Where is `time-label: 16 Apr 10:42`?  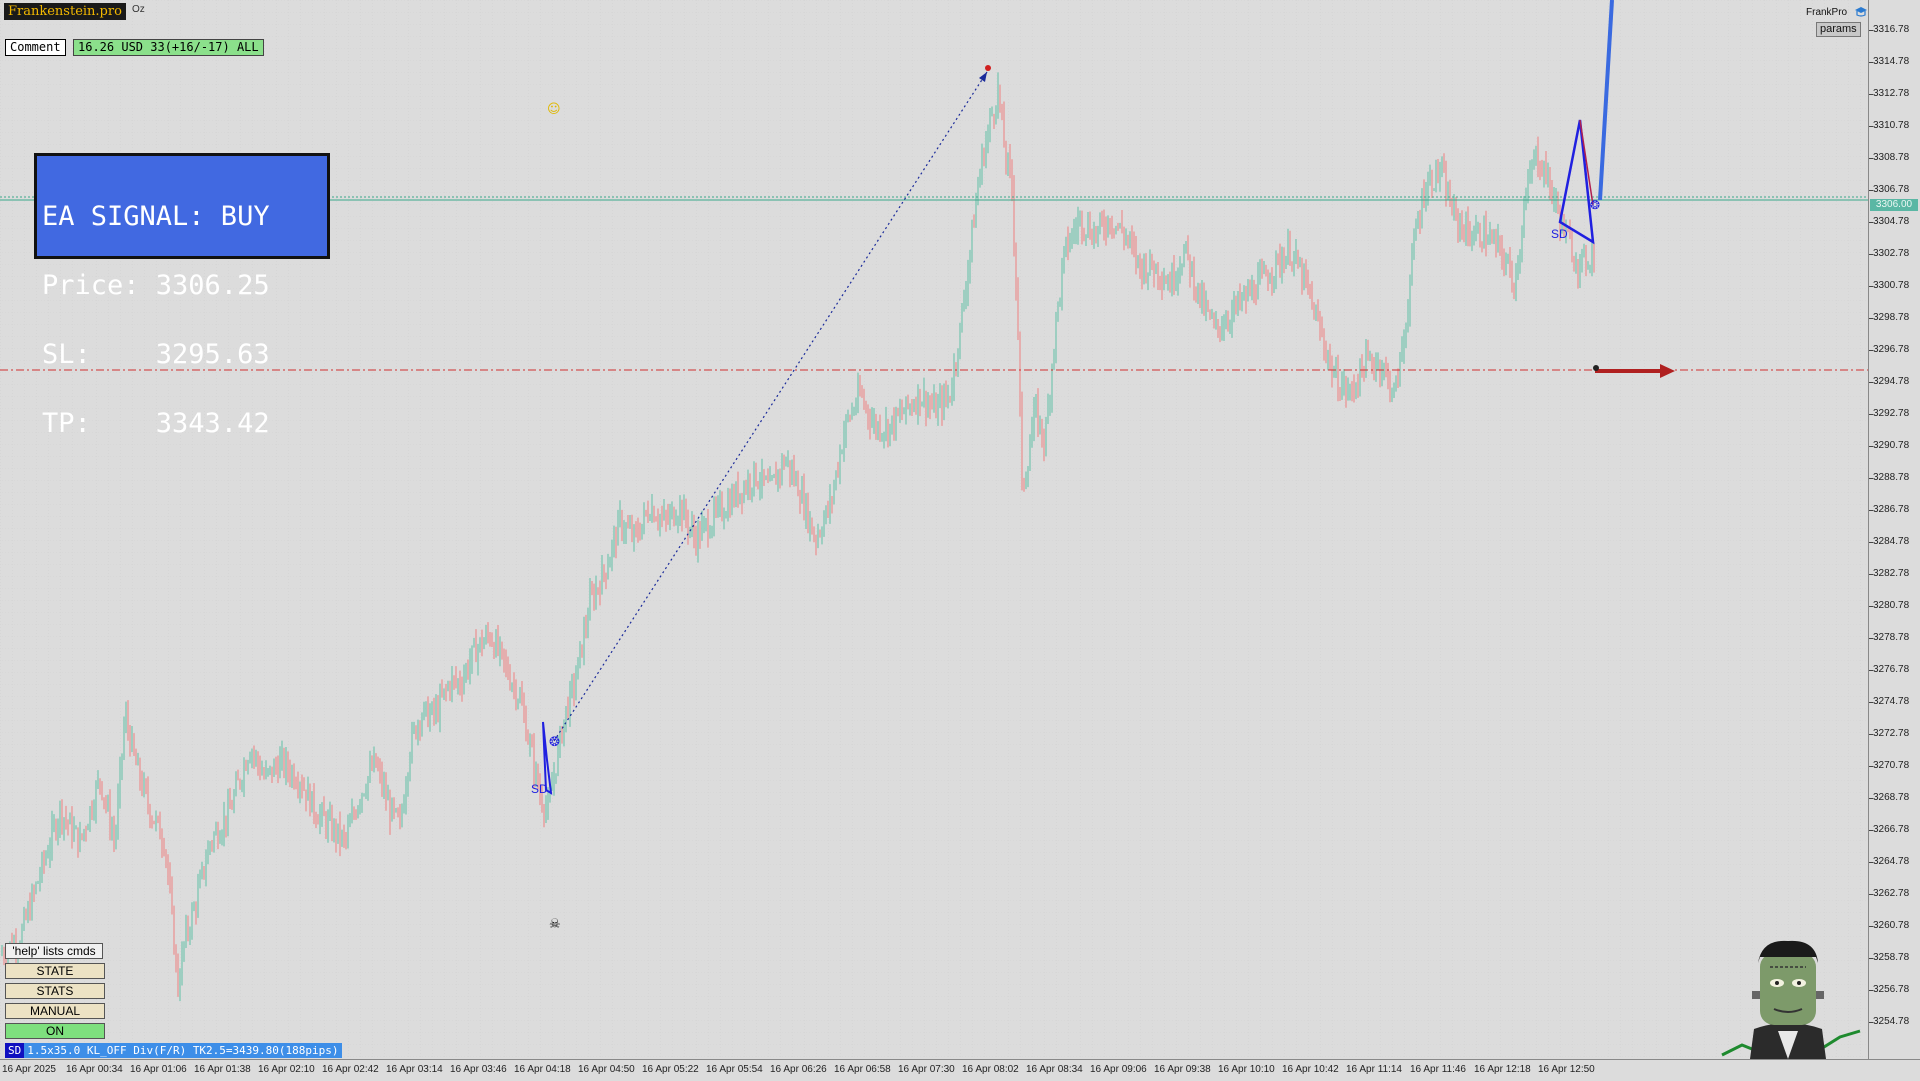 time-label: 16 Apr 10:42 is located at coordinates (1310, 1069).